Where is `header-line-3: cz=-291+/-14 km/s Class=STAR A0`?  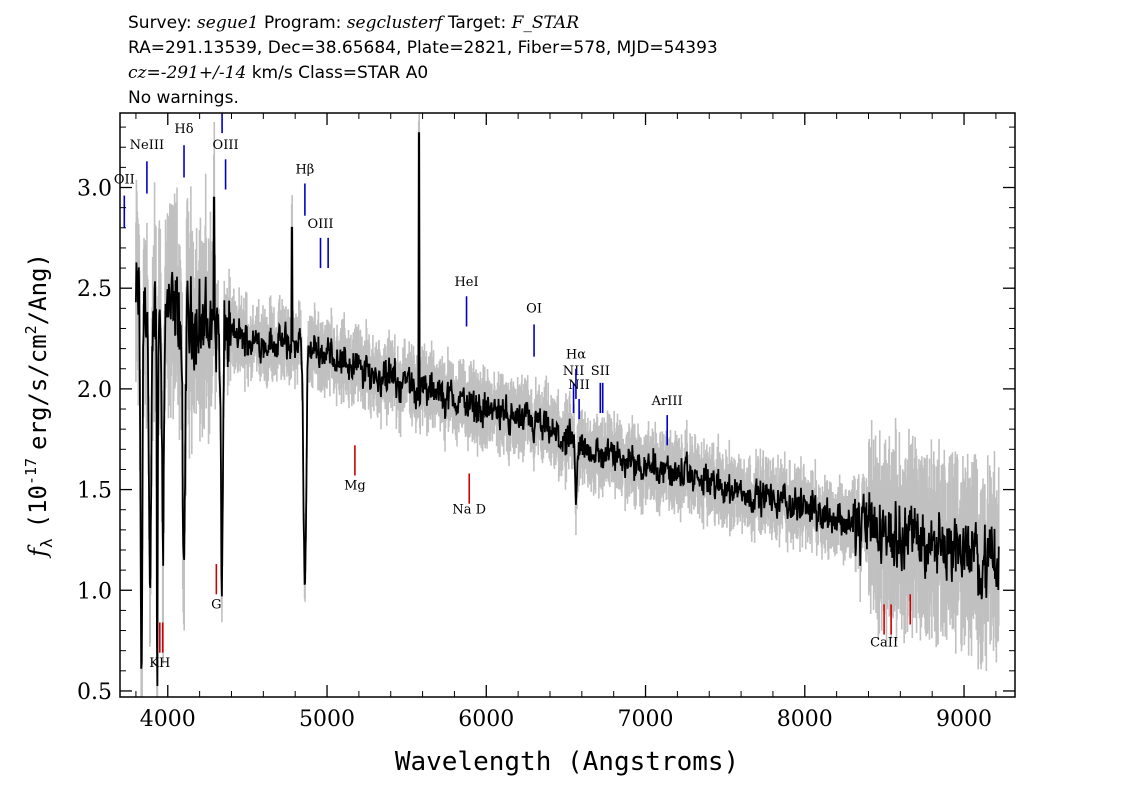
header-line-3: cz=-291+/-14 km/s Class=STAR A0 is located at coordinates (278, 73).